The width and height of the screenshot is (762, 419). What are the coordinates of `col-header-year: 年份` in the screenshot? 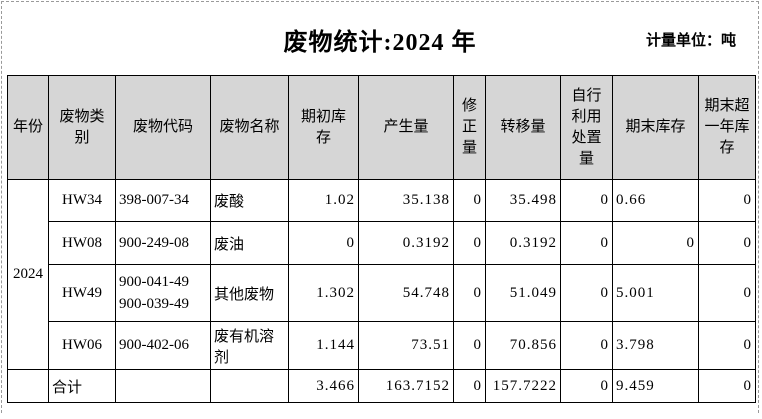 It's located at (28, 127).